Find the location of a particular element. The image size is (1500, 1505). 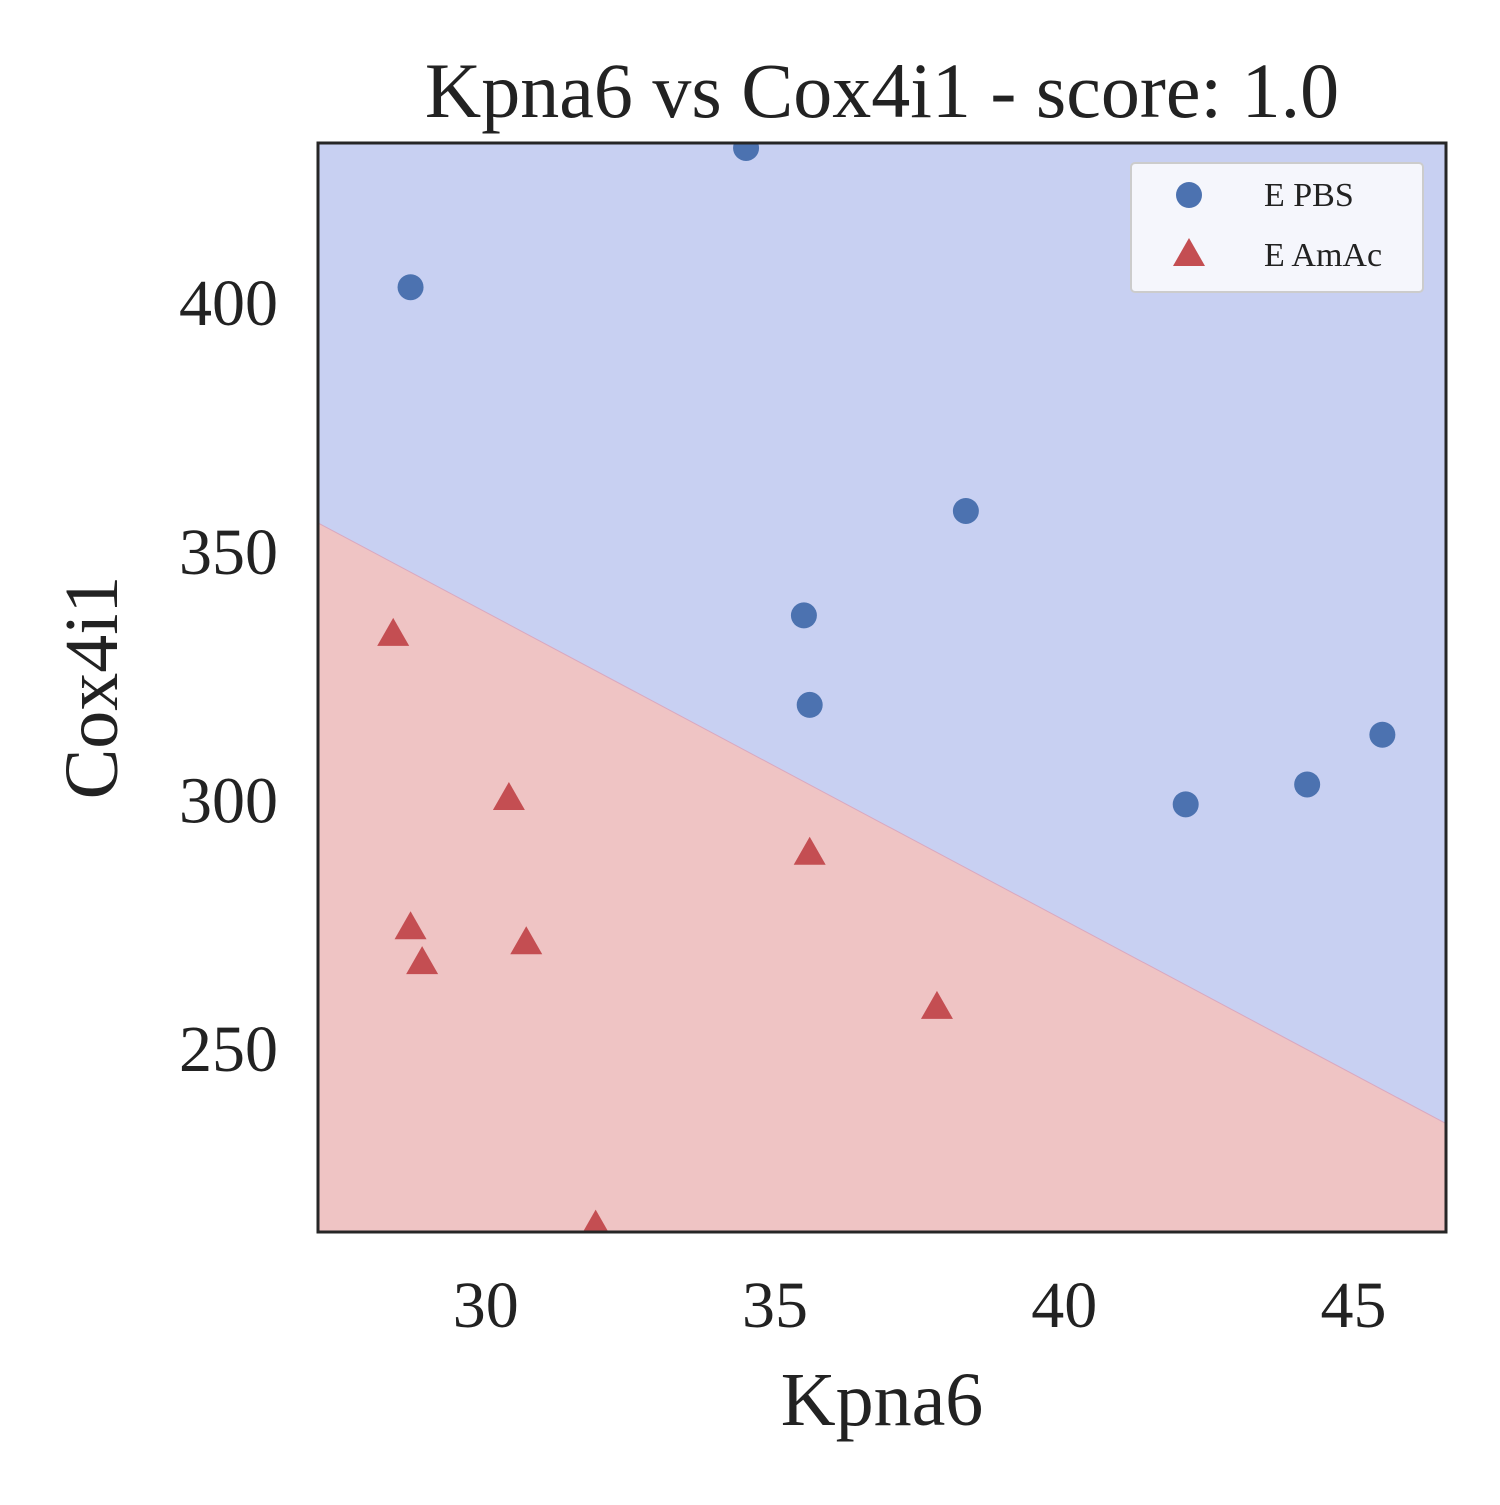

x-tick-label-45: 45 is located at coordinates (1353, 1305).